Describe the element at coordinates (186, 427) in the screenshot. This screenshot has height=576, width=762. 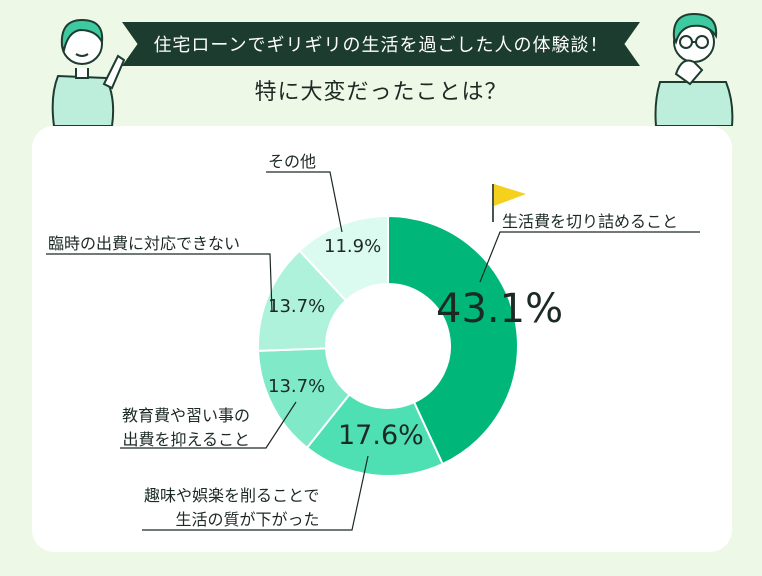
I see `slice-label-2: 教育費や習い事の 出費を抑えること` at that location.